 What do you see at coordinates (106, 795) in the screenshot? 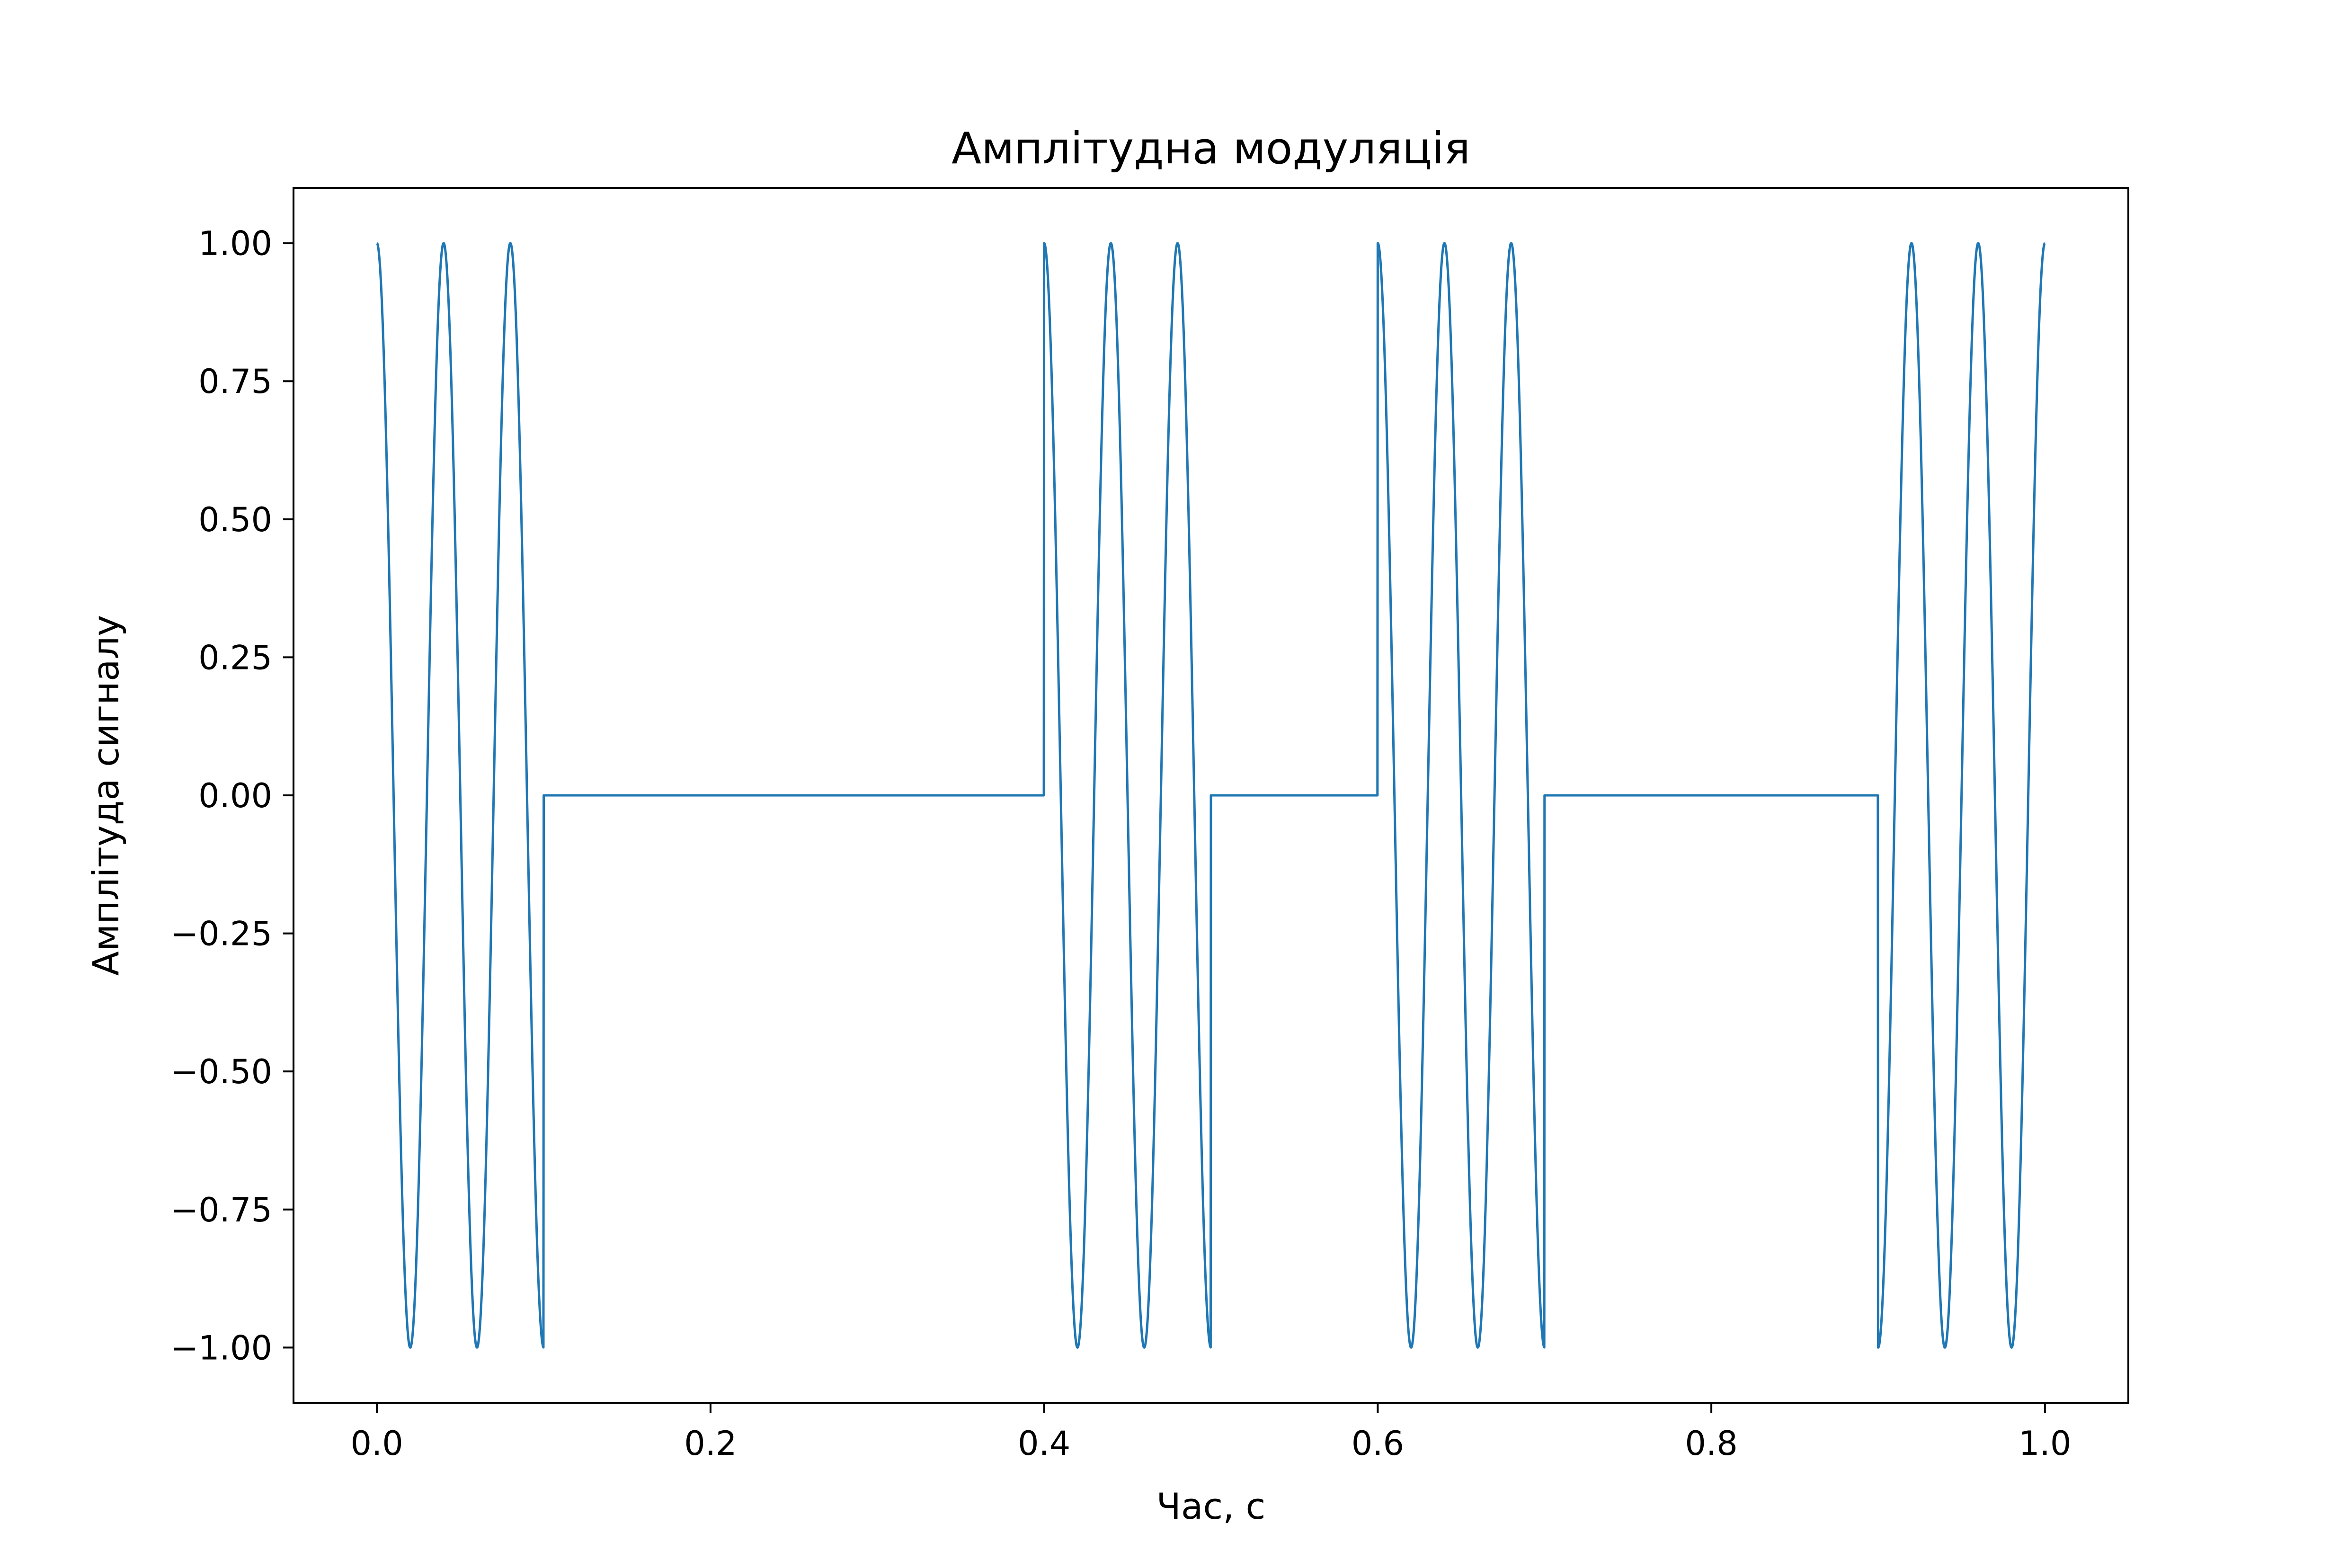
I see `y-axis-label: Амплітуда сигналу` at bounding box center [106, 795].